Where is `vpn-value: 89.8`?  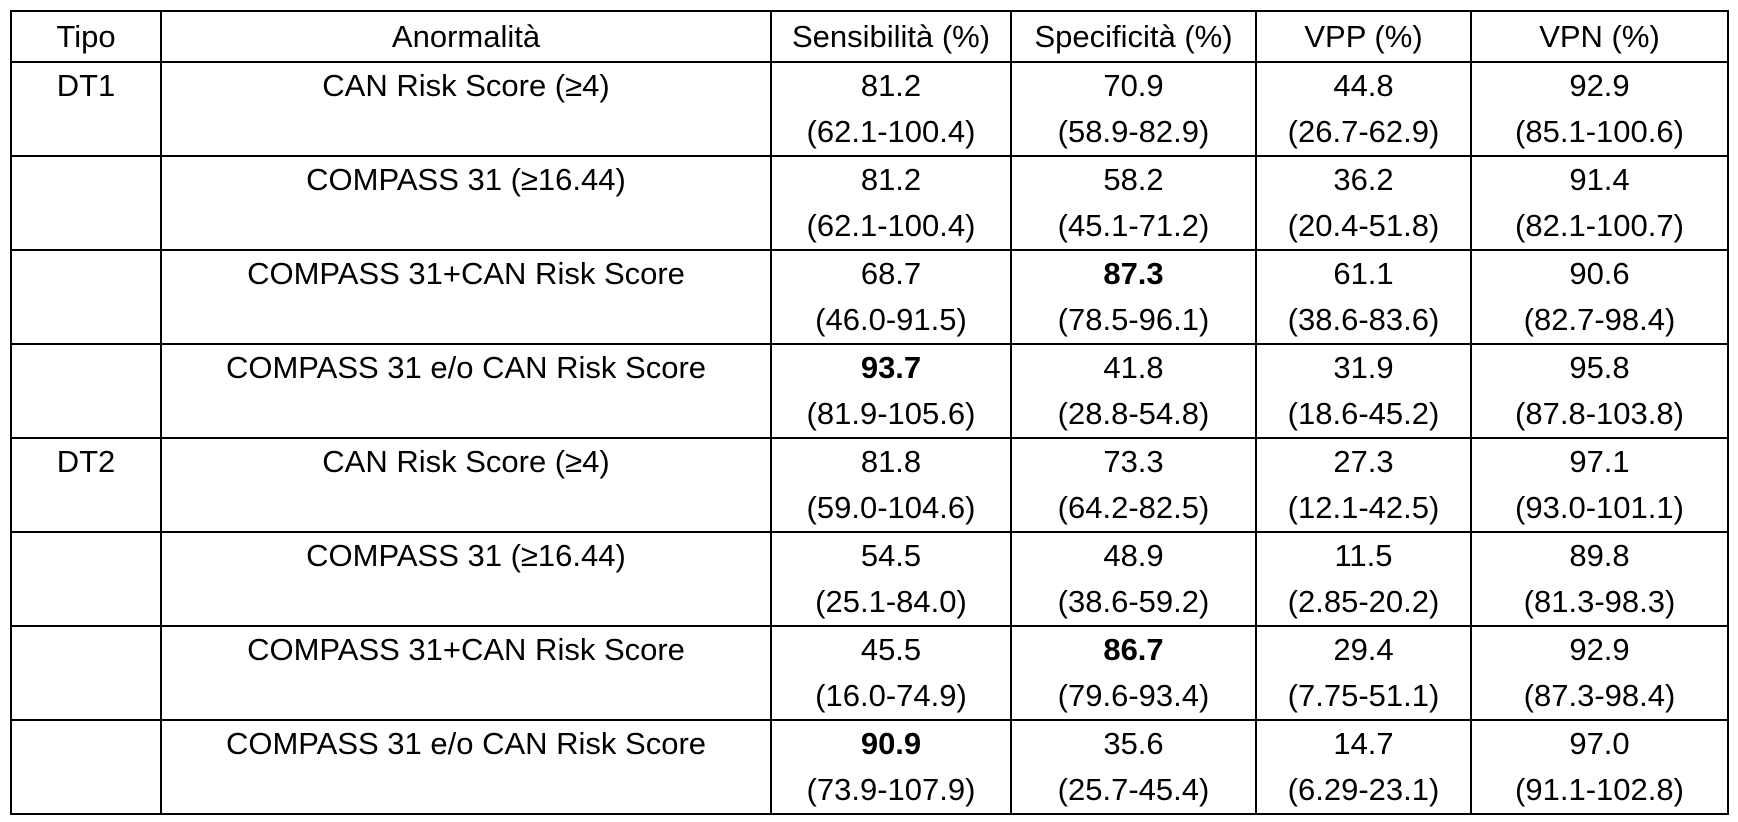 vpn-value: 89.8 is located at coordinates (1599, 555).